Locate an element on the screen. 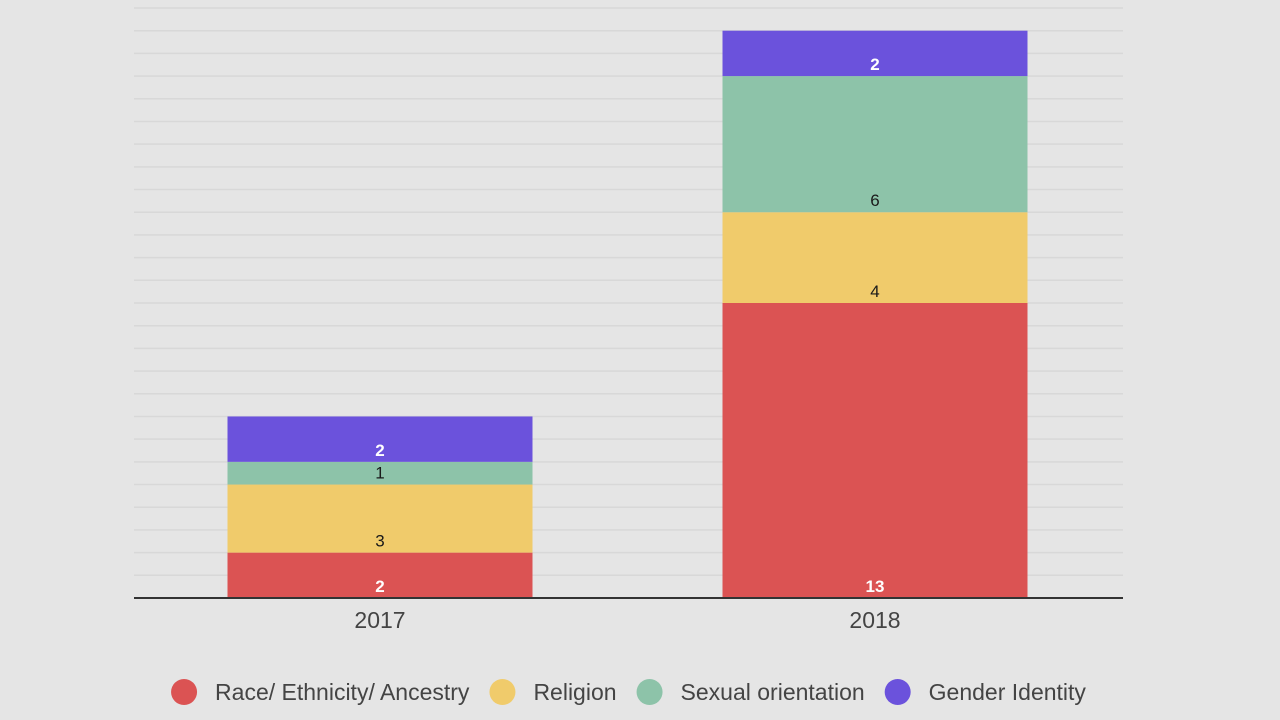  legend-item-gender-identity: Gender Identity is located at coordinates (985, 692).